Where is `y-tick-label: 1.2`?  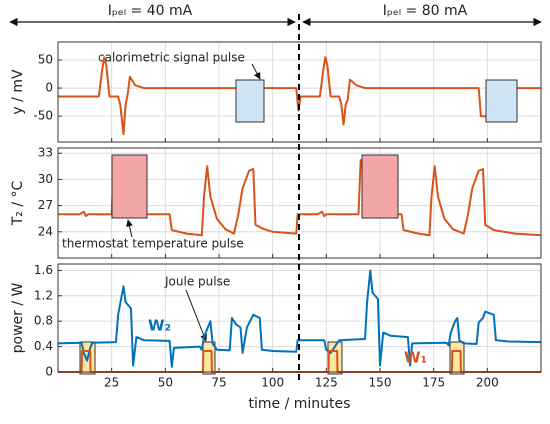 y-tick-label: 1.2 is located at coordinates (43, 295).